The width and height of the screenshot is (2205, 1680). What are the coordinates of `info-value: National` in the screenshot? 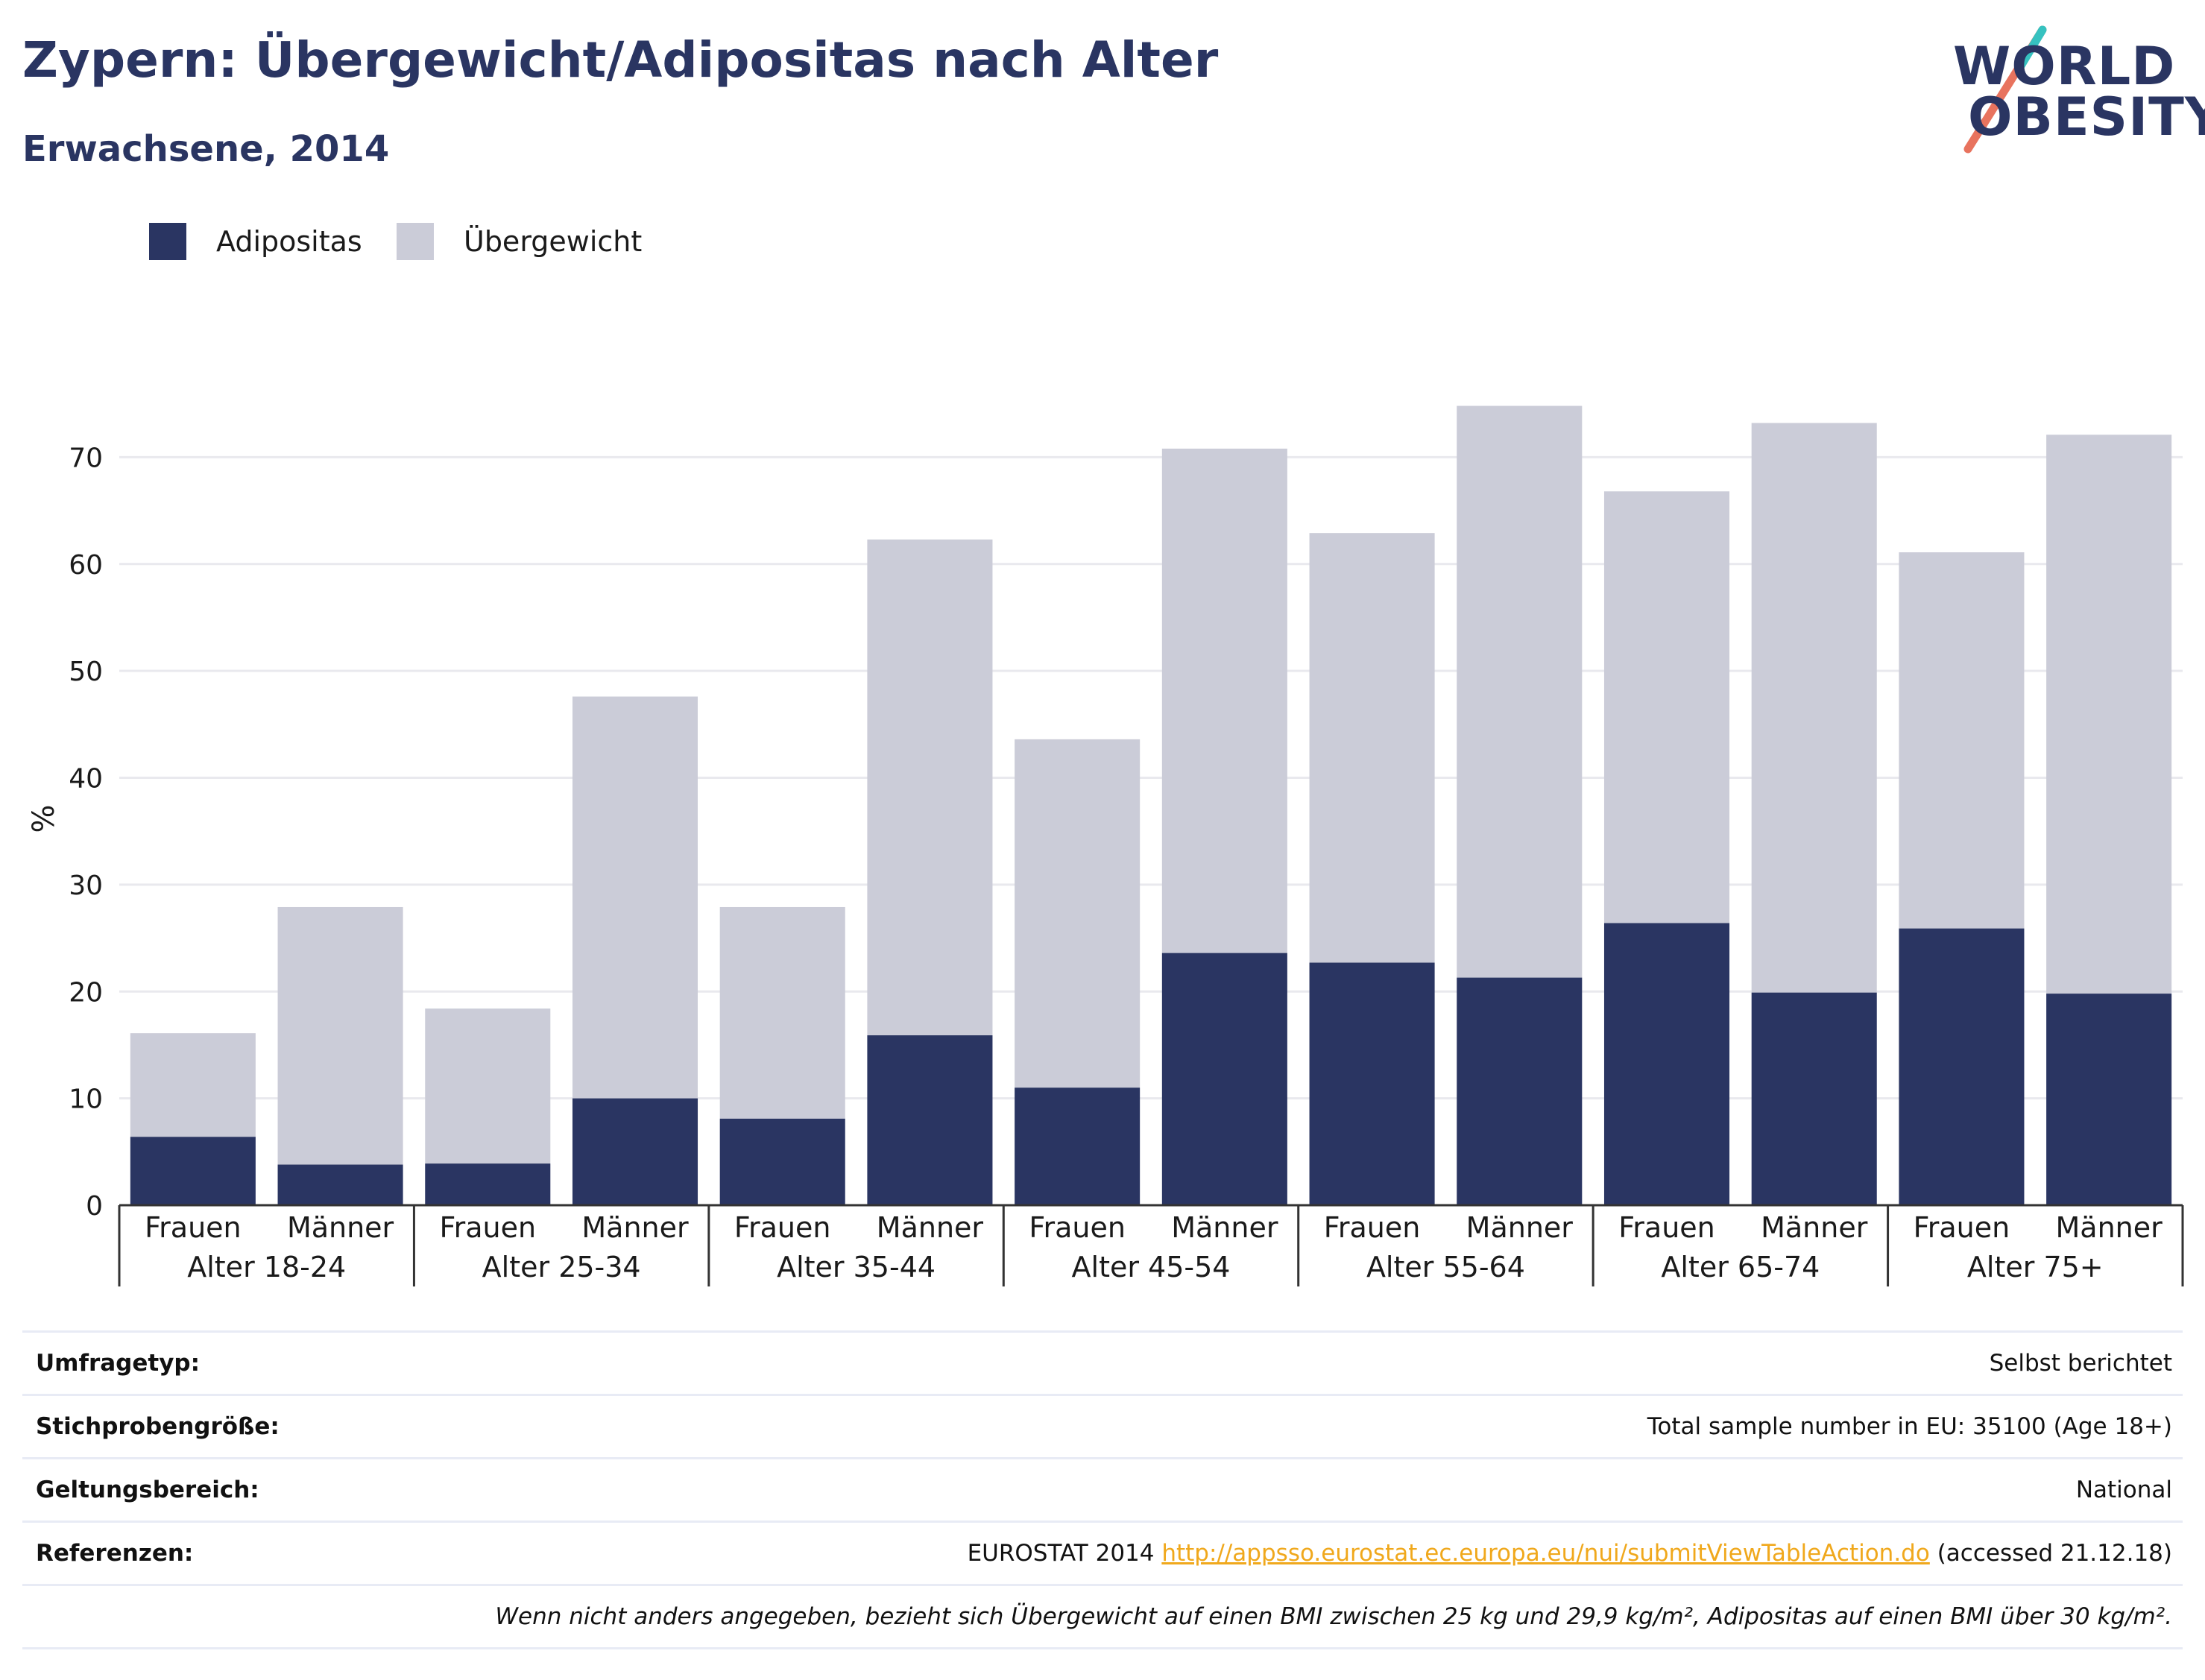 It's located at (2123, 1490).